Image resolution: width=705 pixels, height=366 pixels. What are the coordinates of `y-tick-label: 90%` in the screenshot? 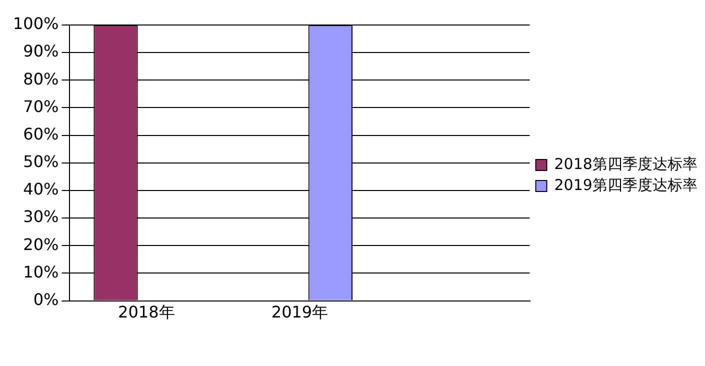 It's located at (41, 51).